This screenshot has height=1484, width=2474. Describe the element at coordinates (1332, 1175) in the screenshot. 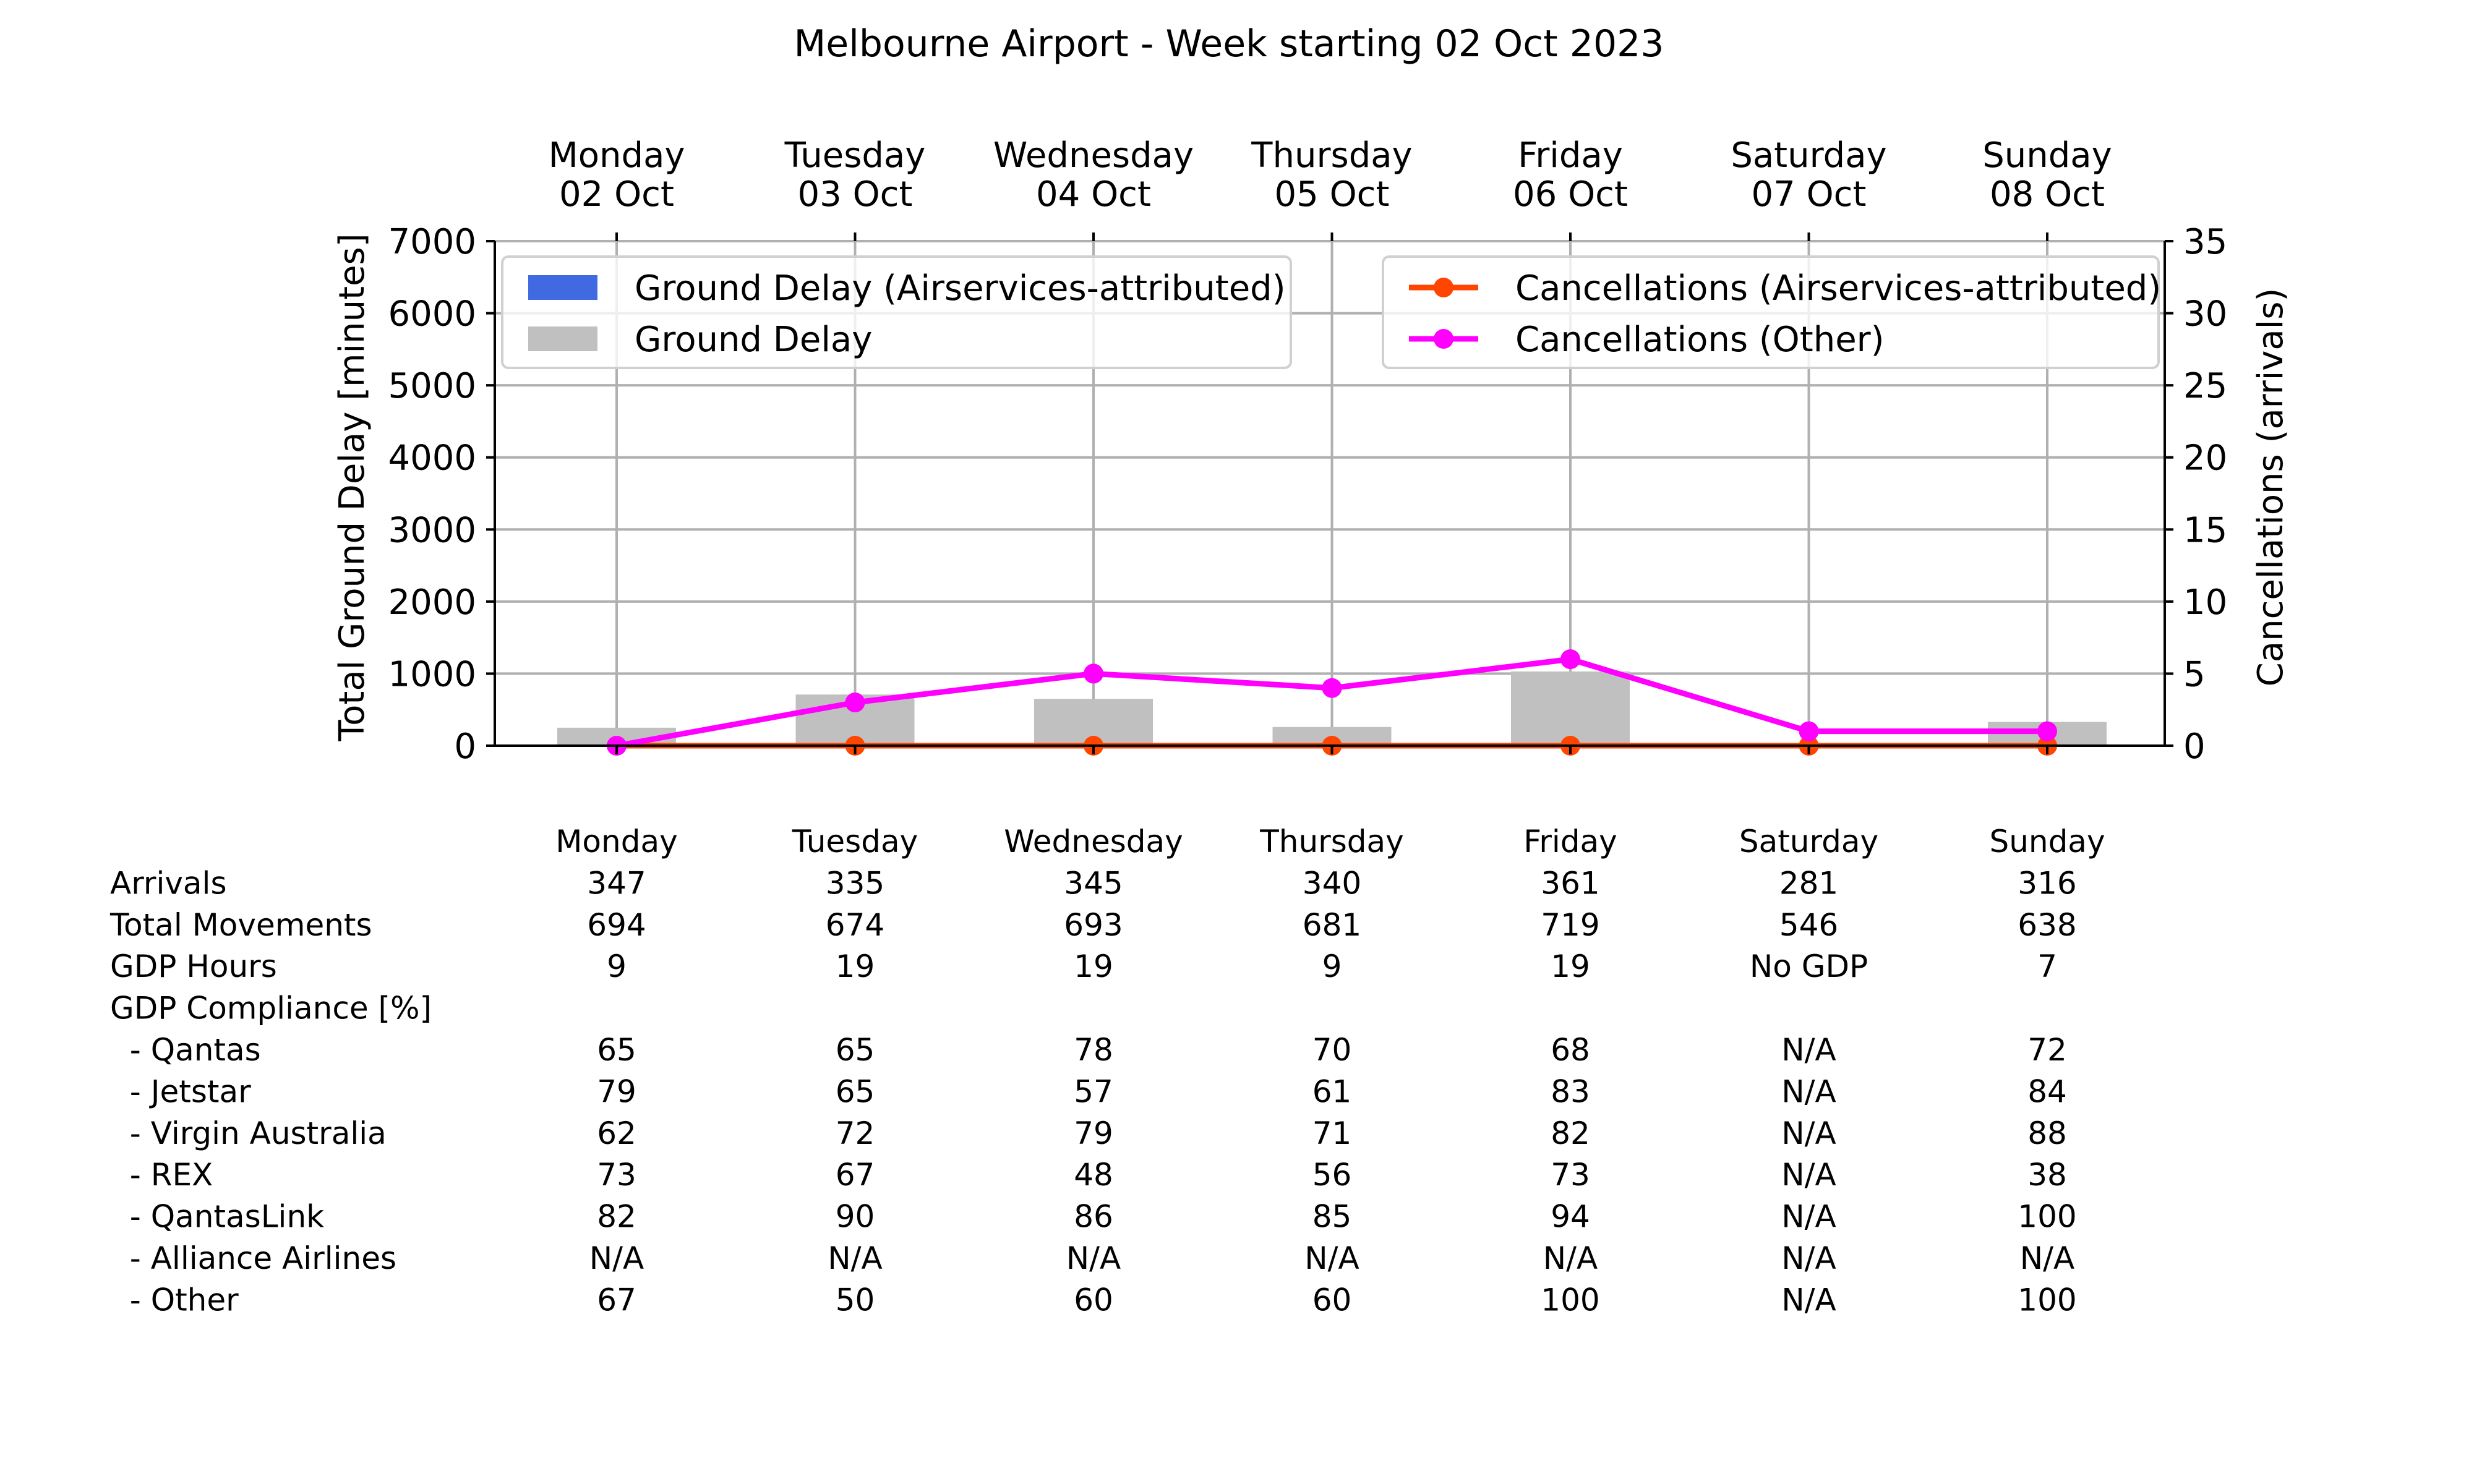

I see `table-cell: 56` at that location.